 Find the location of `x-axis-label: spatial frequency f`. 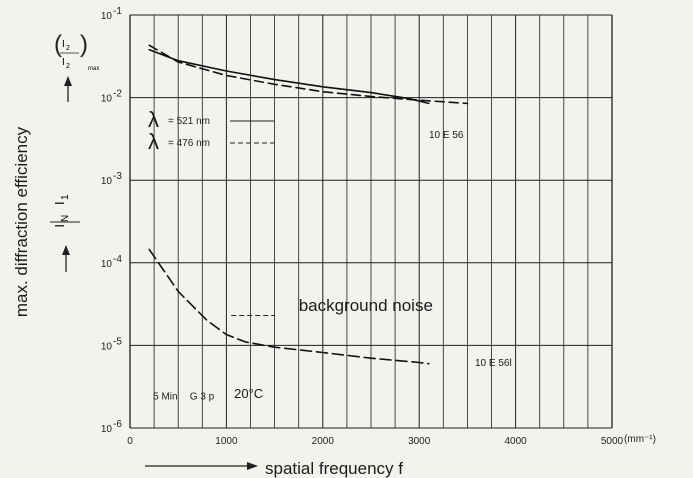

x-axis-label: spatial frequency f is located at coordinates (334, 468).